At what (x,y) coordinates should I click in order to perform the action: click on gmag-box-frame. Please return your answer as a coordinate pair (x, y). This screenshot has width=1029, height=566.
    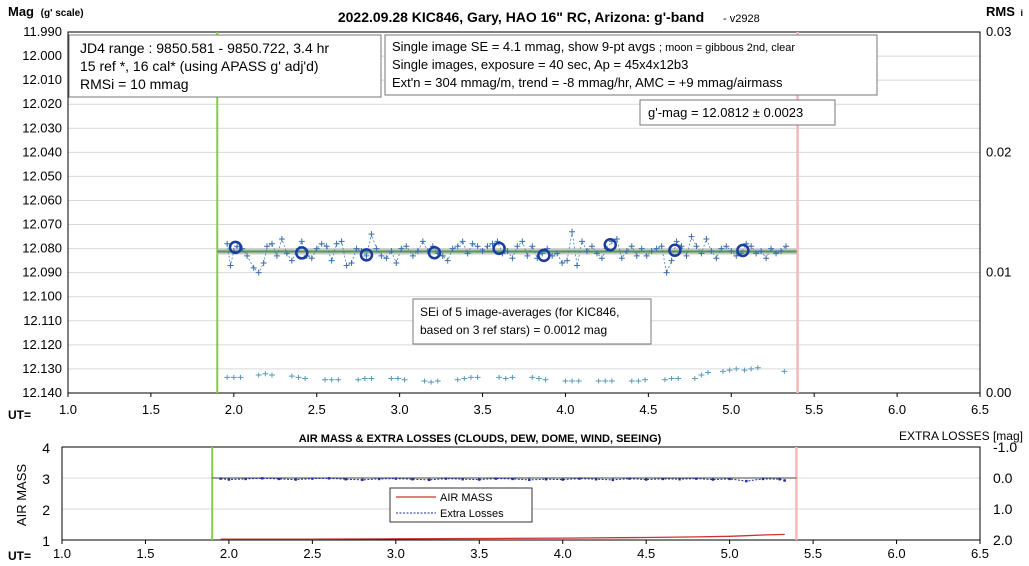
    Looking at the image, I should click on (737, 112).